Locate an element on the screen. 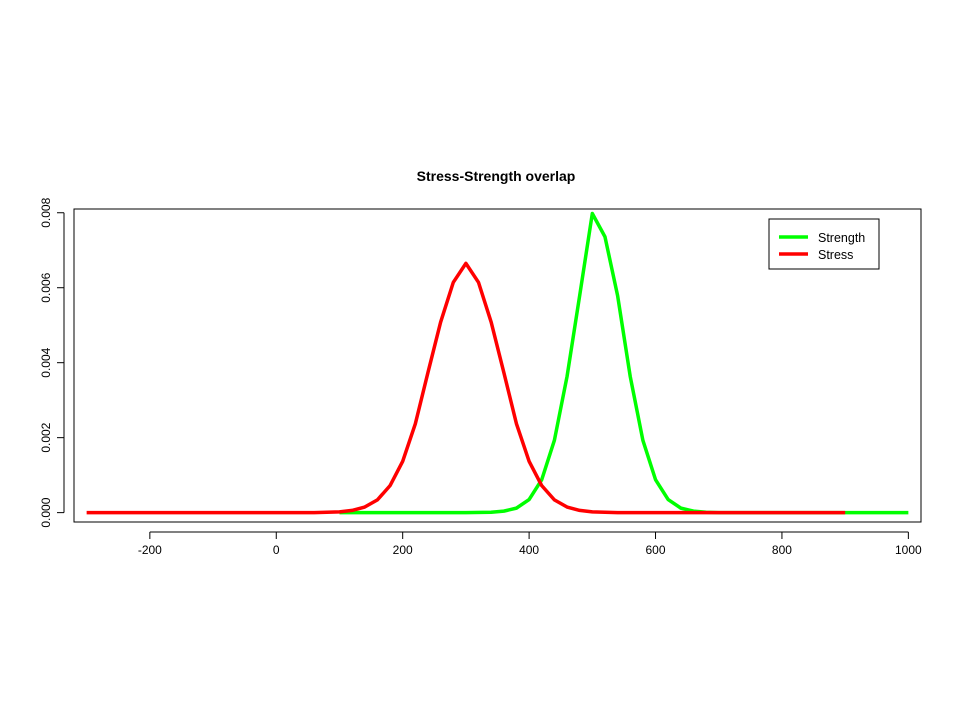 This screenshot has width=960, height=720. x-tick-label: 400 is located at coordinates (529, 550).